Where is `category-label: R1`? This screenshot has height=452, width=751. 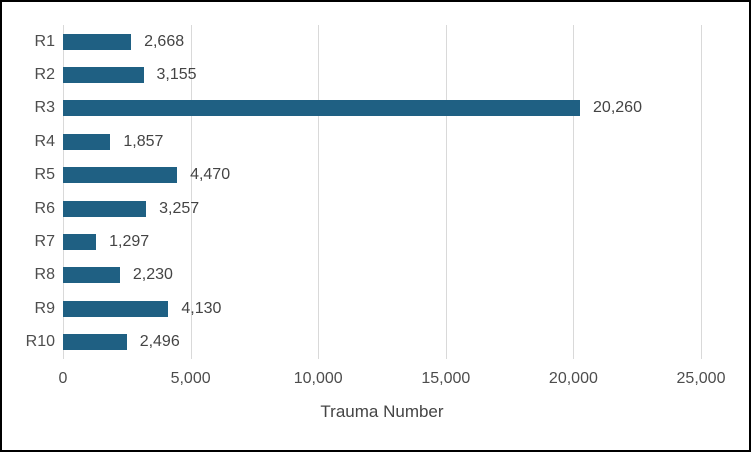
category-label: R1 is located at coordinates (44, 41).